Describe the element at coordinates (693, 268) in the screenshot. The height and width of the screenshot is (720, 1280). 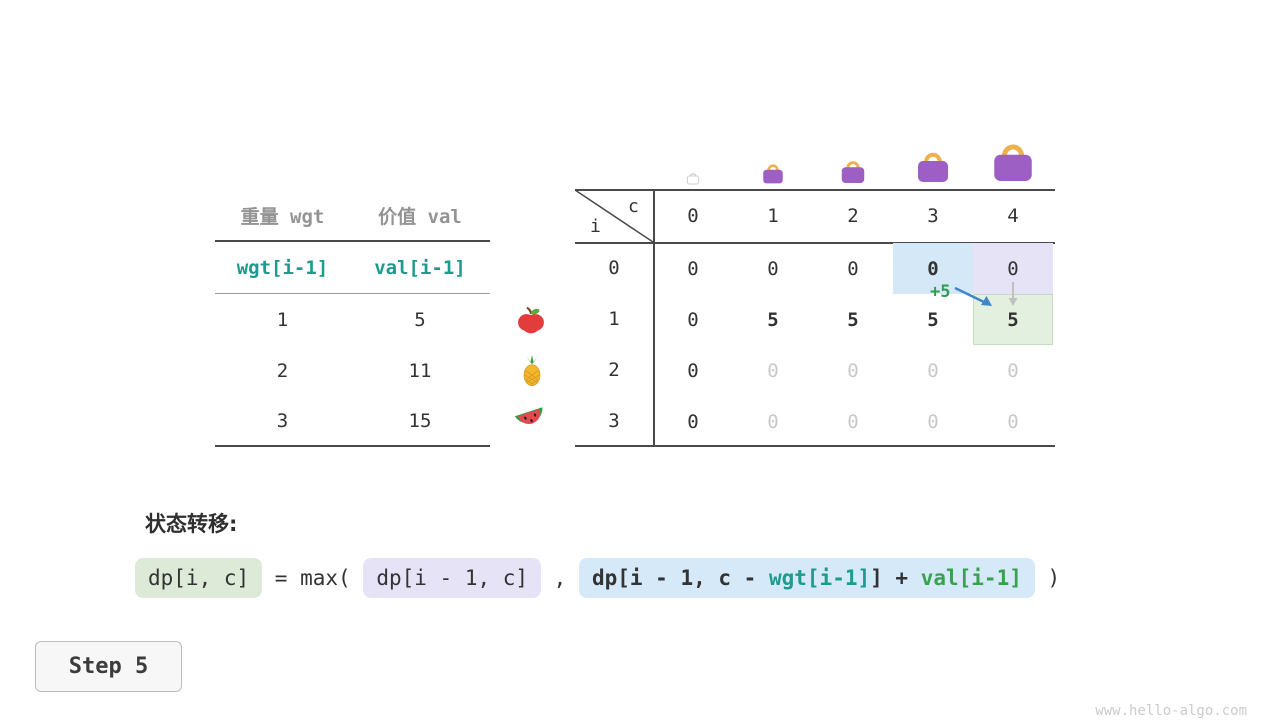
I see `dp-cell-0-0: 0` at that location.